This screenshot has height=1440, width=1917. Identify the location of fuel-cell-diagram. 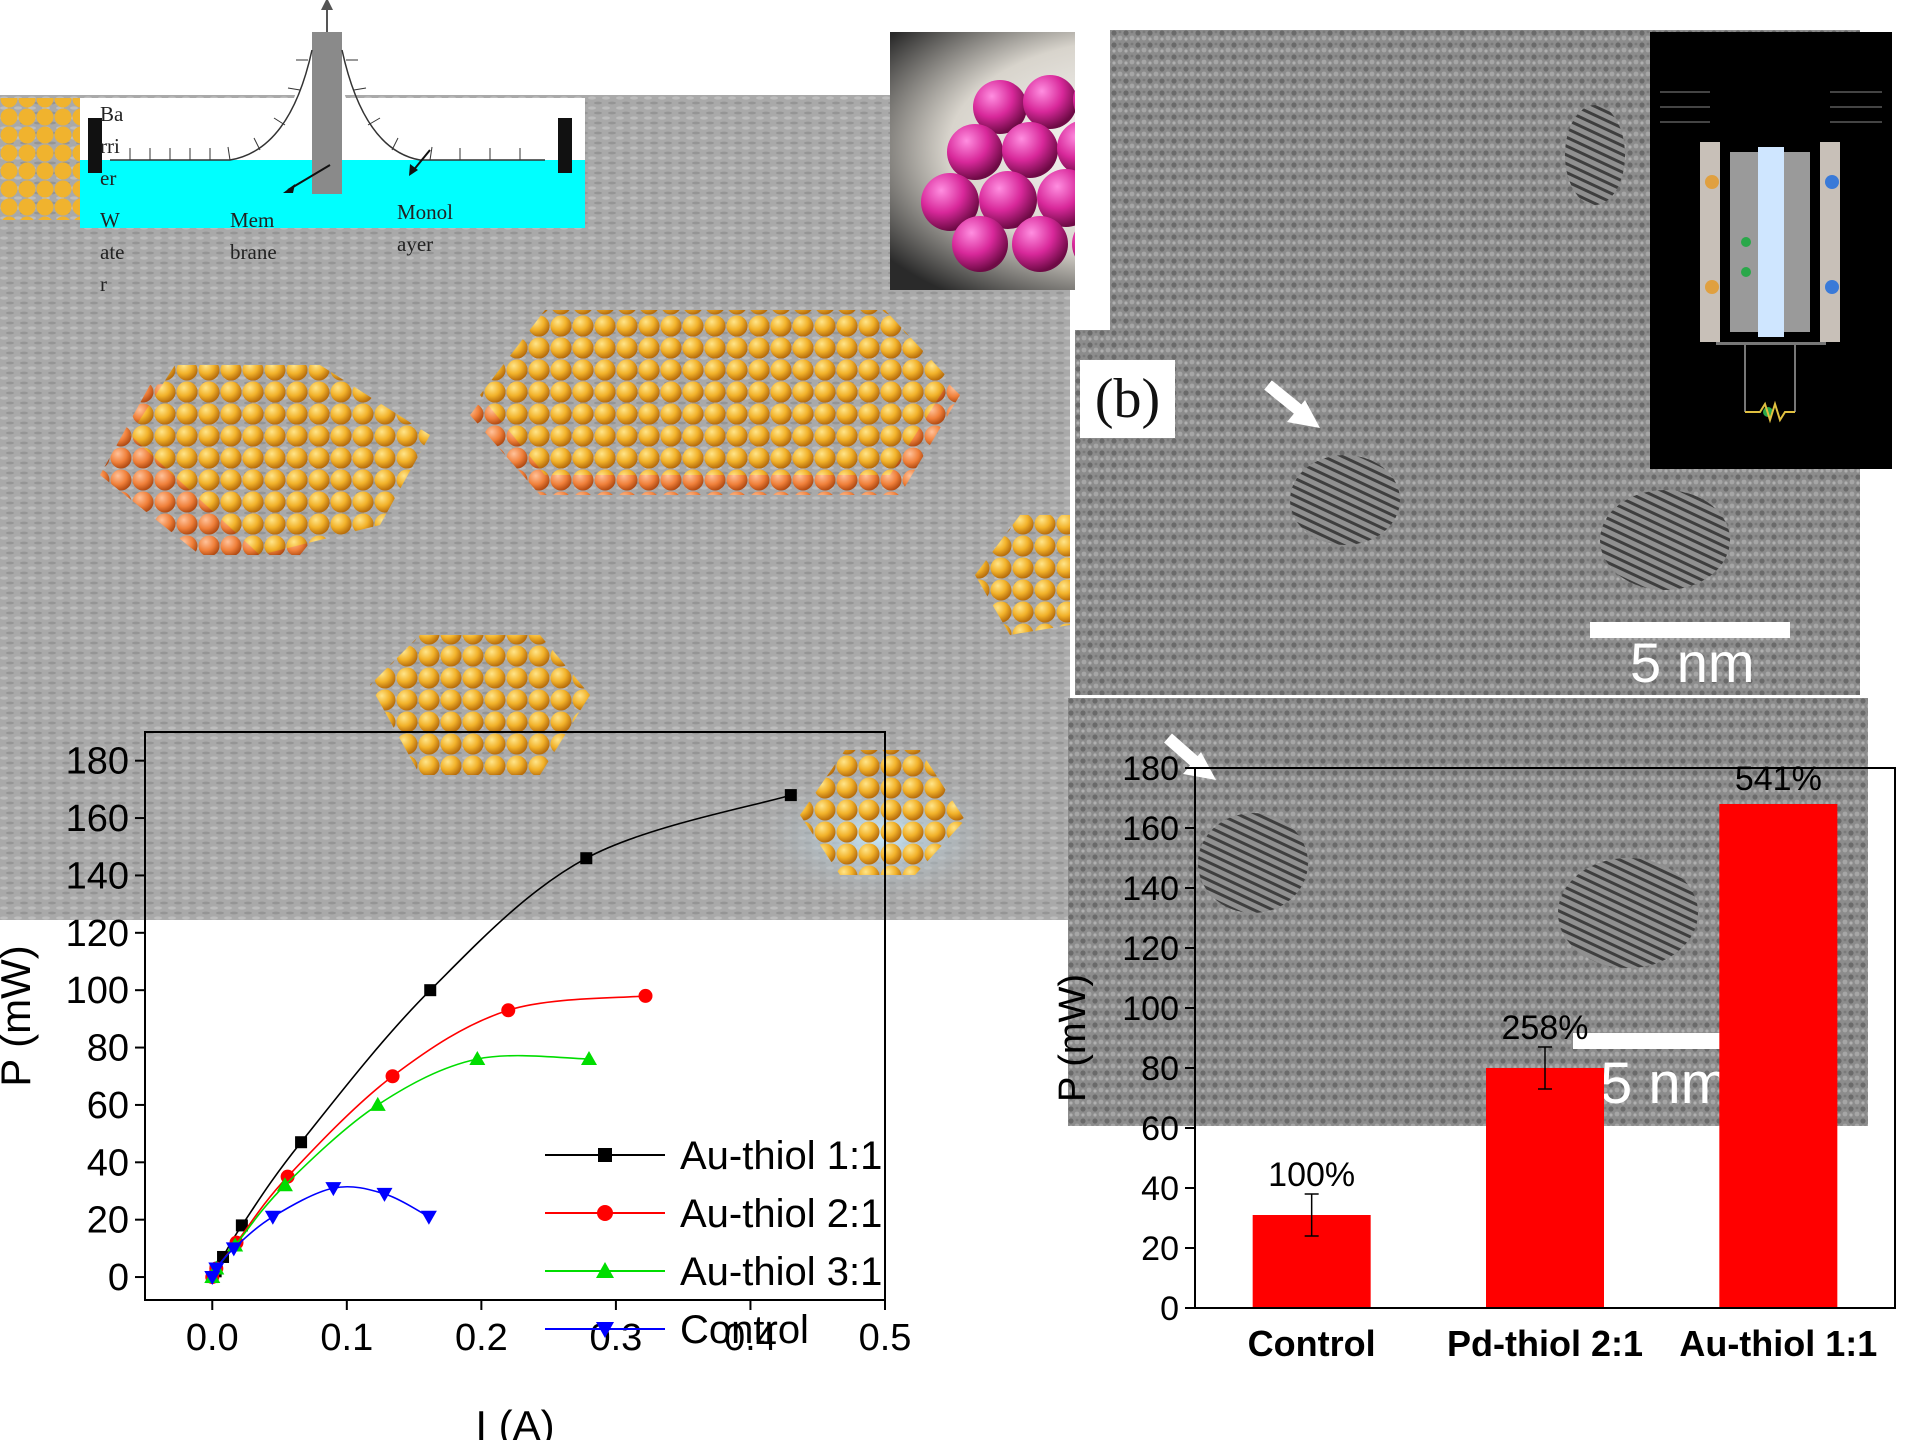
(1771, 250).